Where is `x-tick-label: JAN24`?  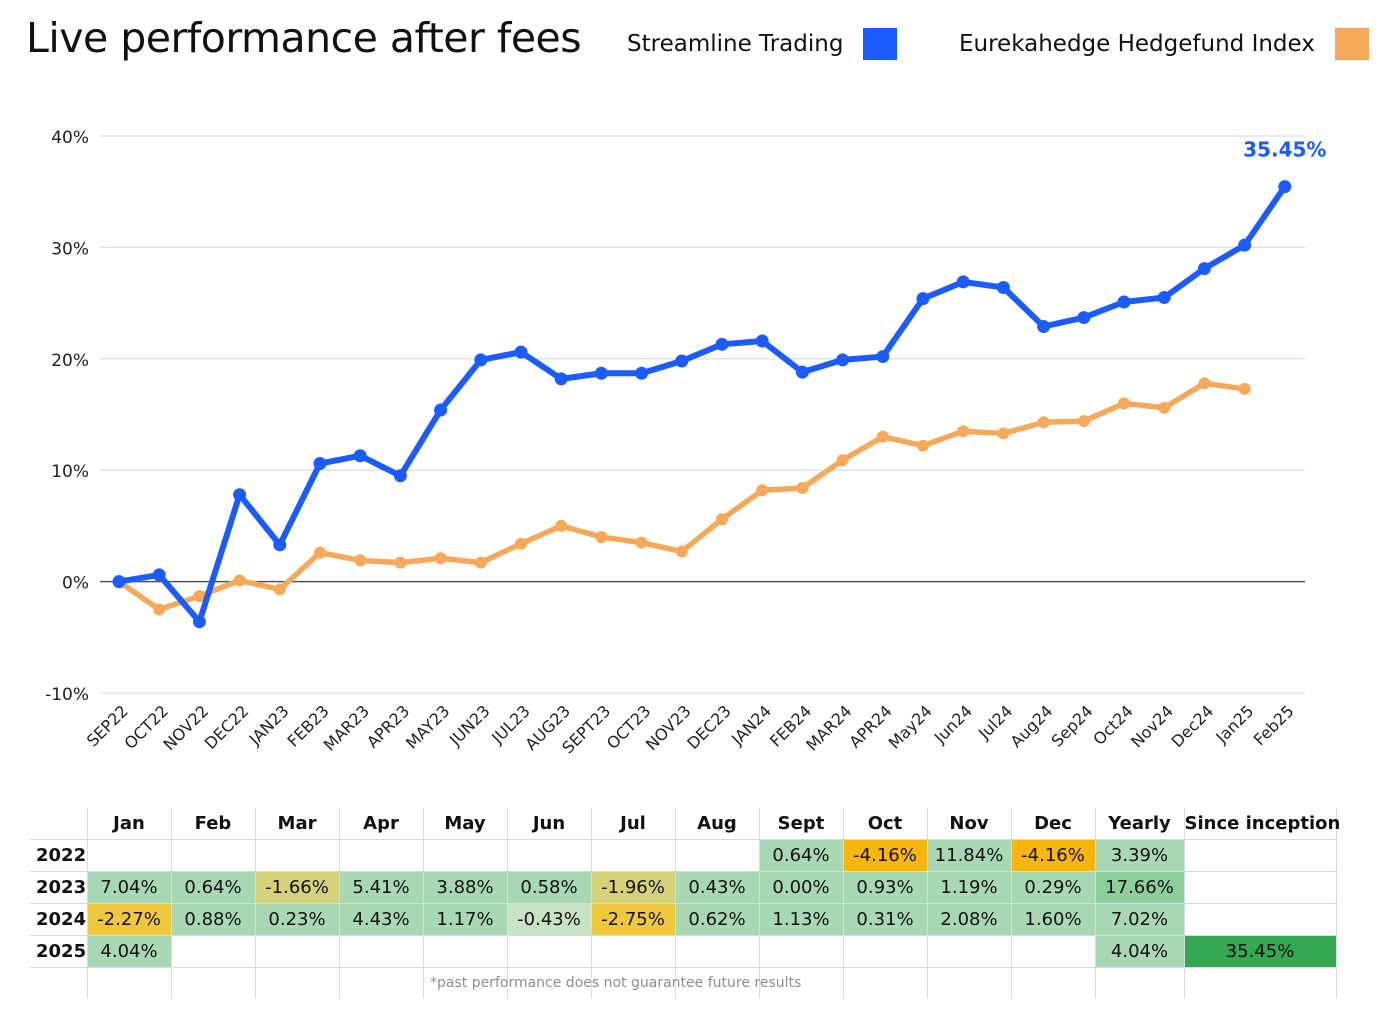 x-tick-label: JAN24 is located at coordinates (751, 725).